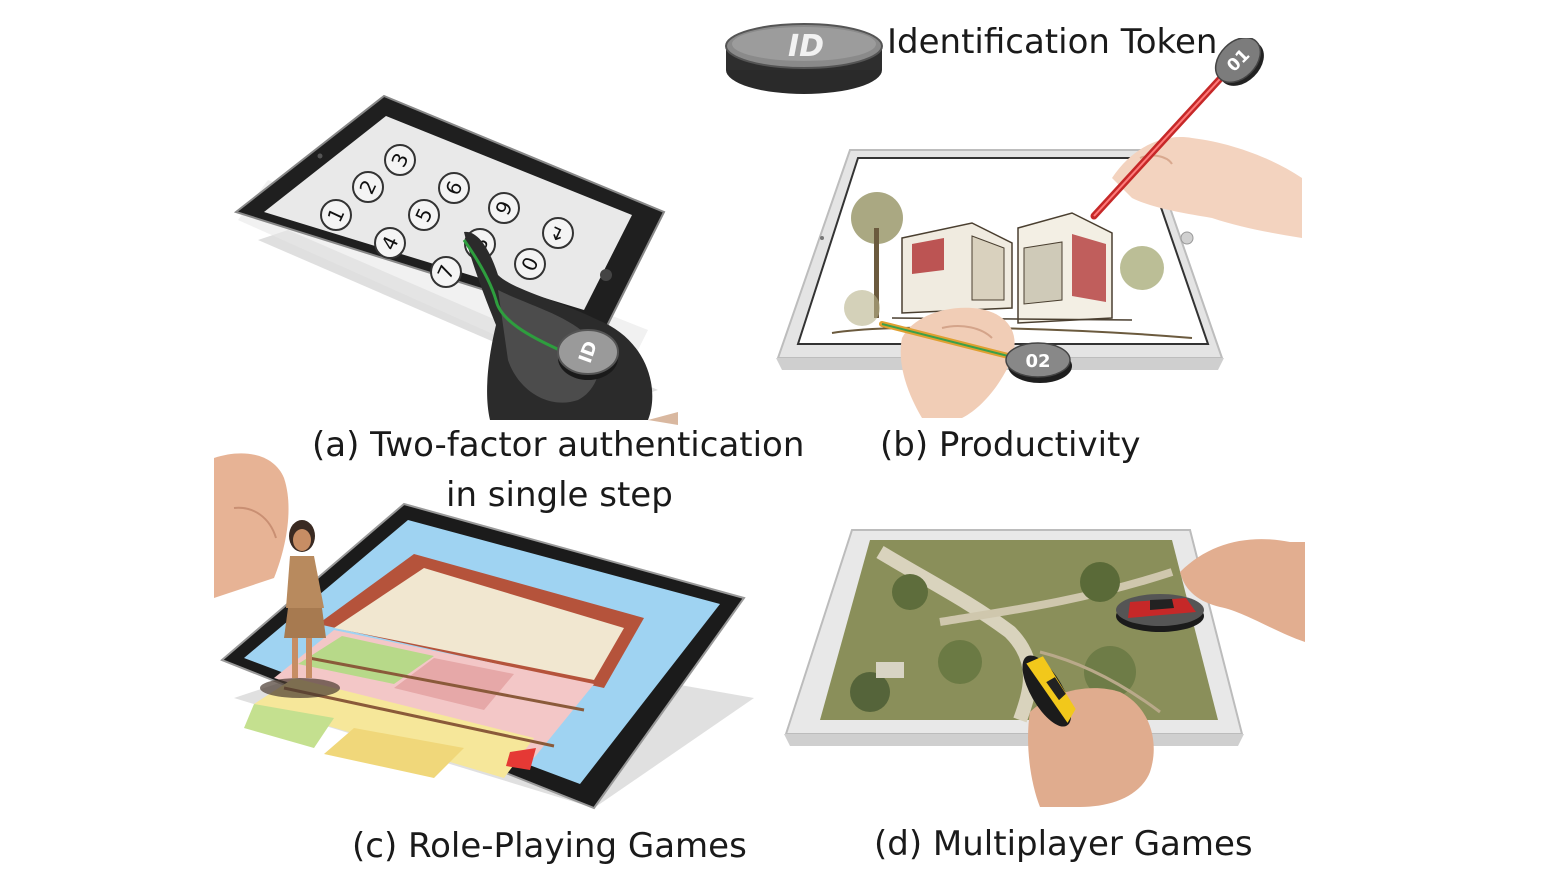 The width and height of the screenshot is (1554, 882). I want to click on tablet-keypad-illustration: 1 2 3 4 5 6 7 8 9 0 ↵ ID, so click(455, 259).